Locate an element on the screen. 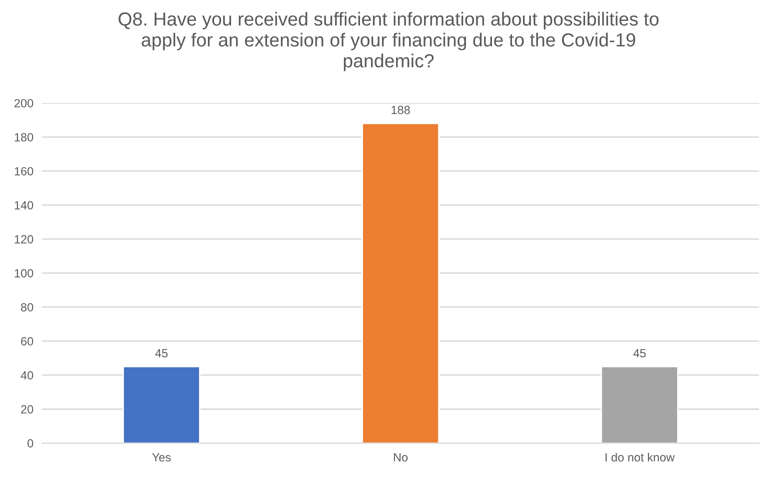 This screenshot has height=477, width=777. data-label: 188 is located at coordinates (401, 110).